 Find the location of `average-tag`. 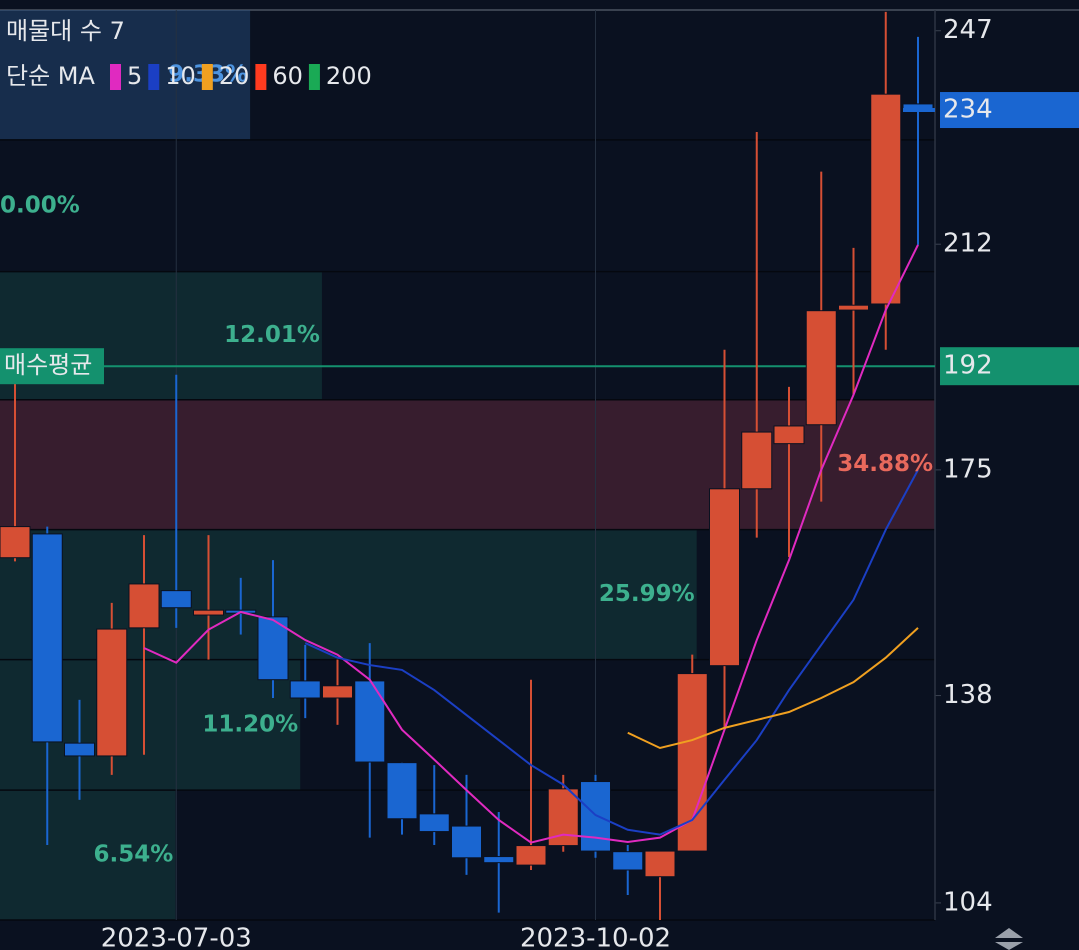

average-tag is located at coordinates (52, 366).